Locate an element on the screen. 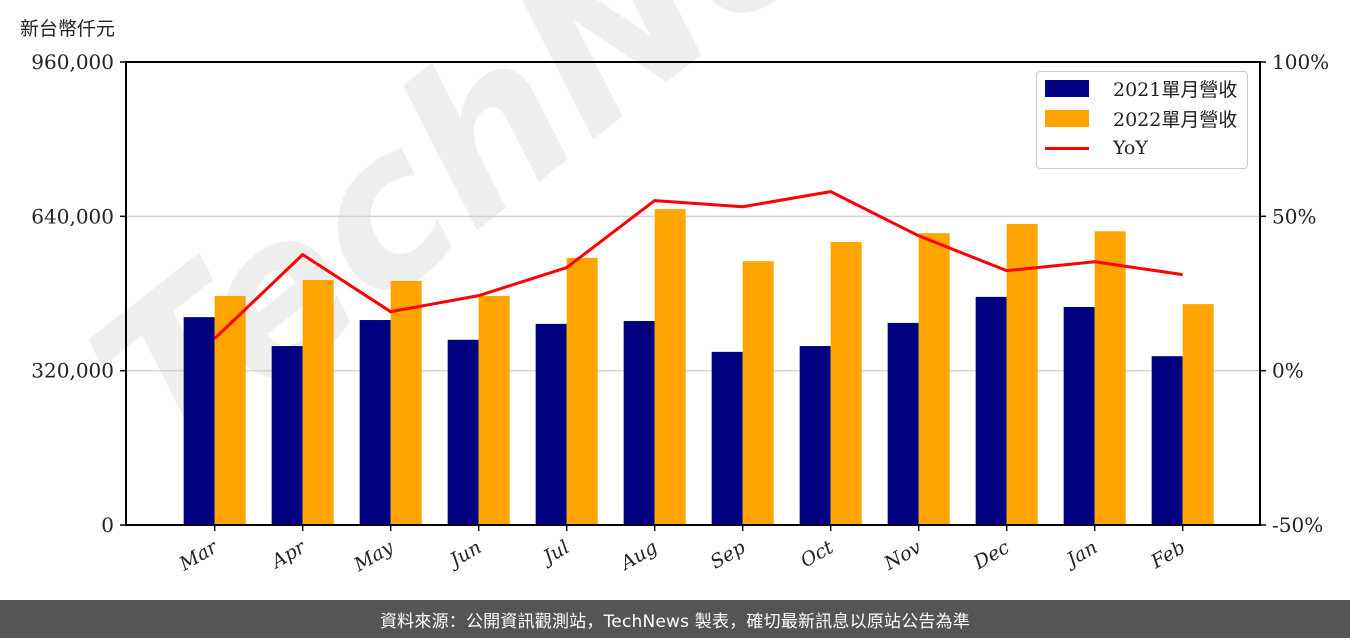 Image resolution: width=1350 pixels, height=638 pixels. x-tick-label: Apr is located at coordinates (288, 554).